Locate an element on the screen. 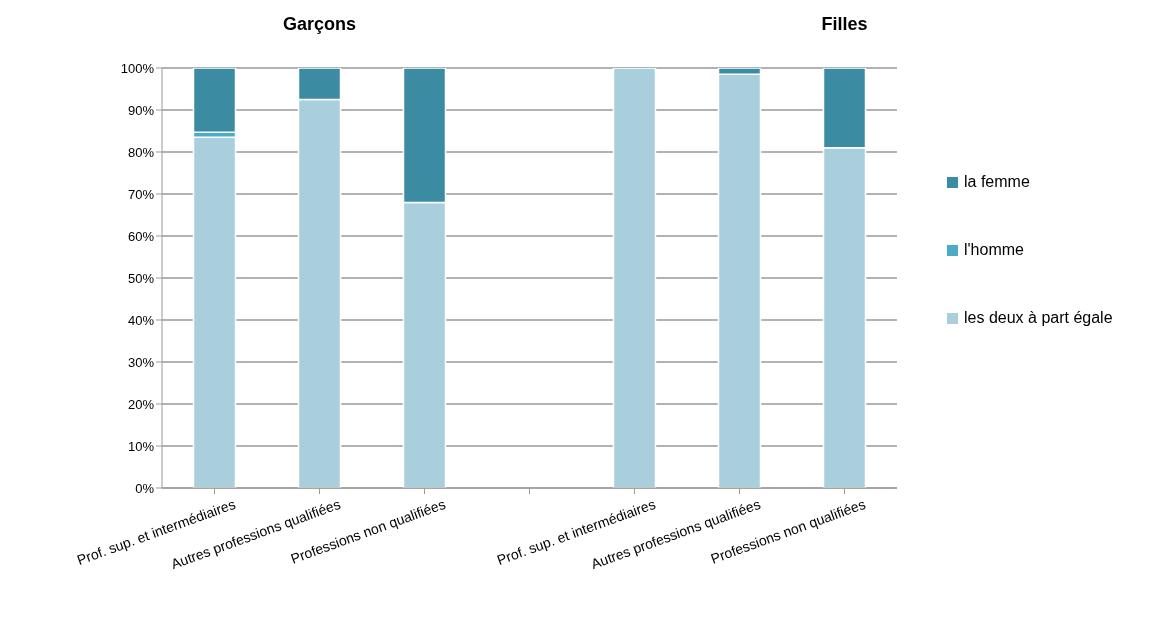  y-tick-label: 100% is located at coordinates (137, 68).